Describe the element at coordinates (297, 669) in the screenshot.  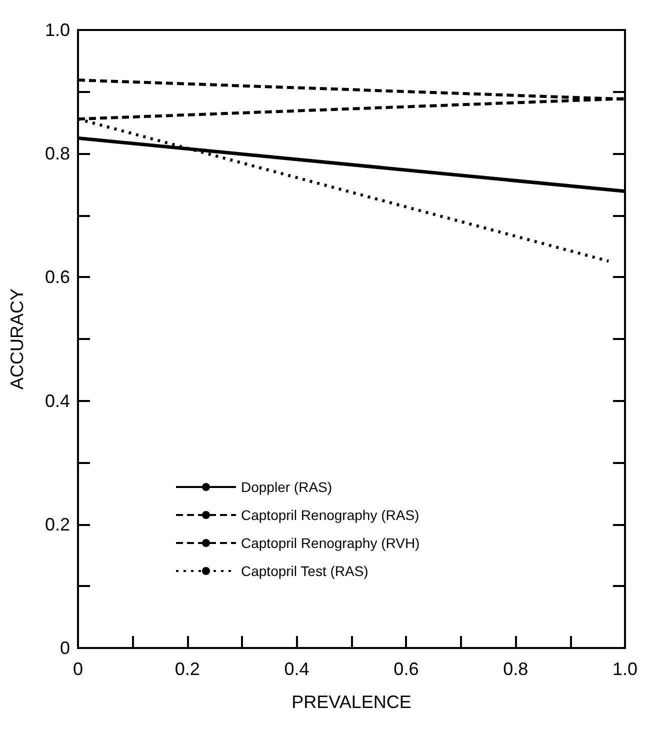
I see `x-tick-label: 0.4` at that location.